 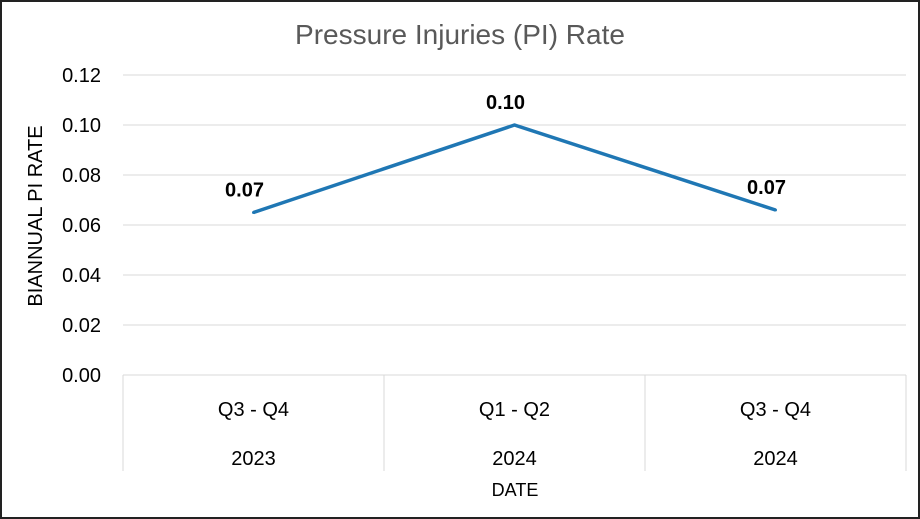 I want to click on y-tick-label: 0.04, so click(x=81, y=276).